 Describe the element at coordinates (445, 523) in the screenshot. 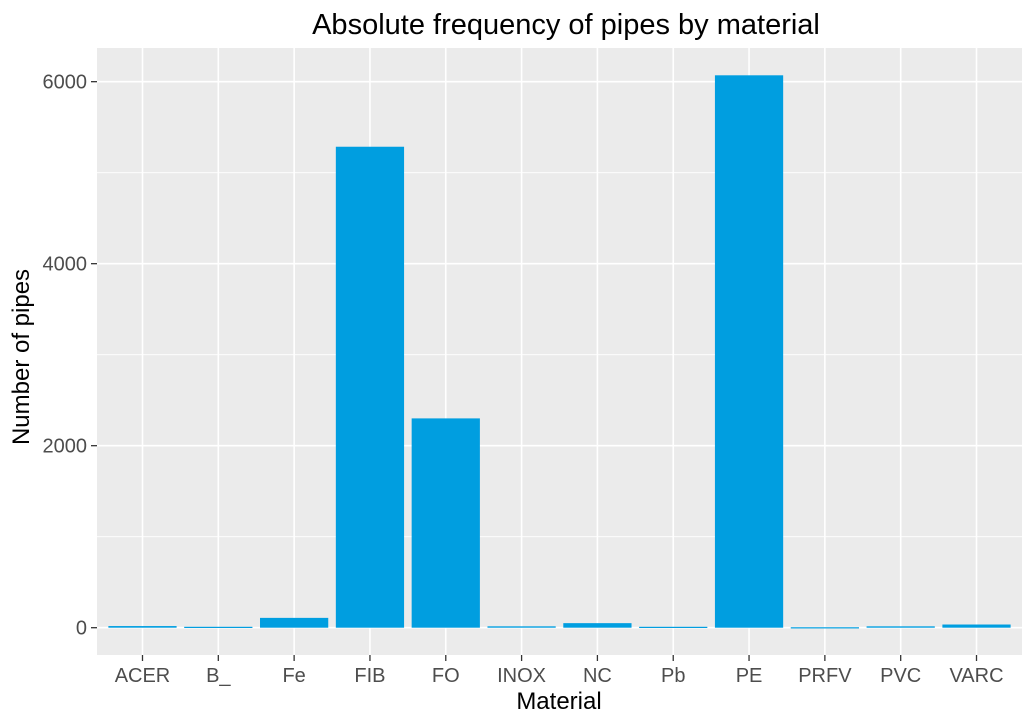

I see `bar-fo` at that location.